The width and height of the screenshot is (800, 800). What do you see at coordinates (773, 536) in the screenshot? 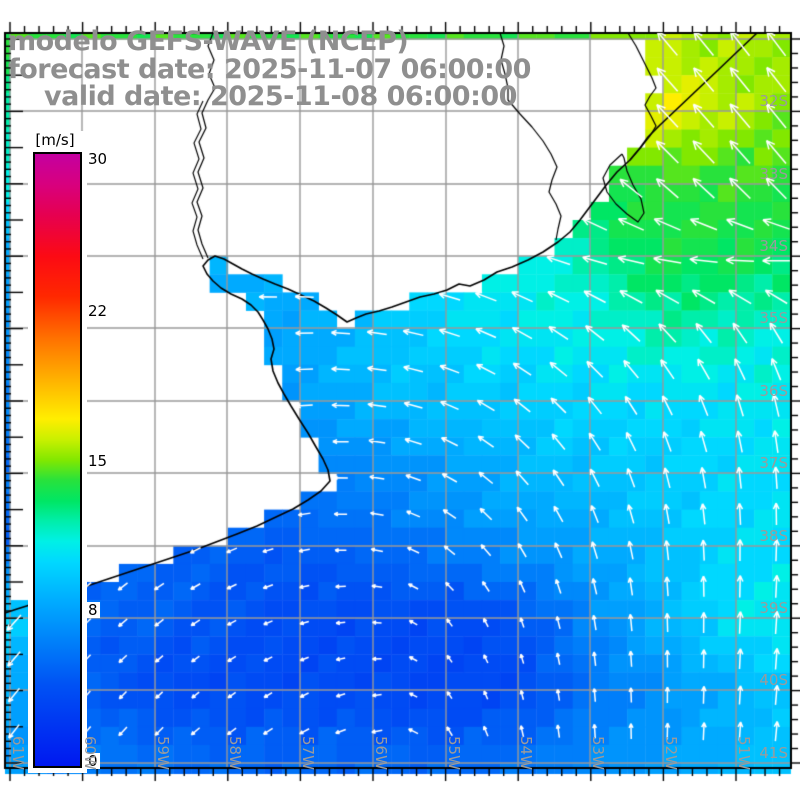
I see `lat-label-38S: 38S` at bounding box center [773, 536].